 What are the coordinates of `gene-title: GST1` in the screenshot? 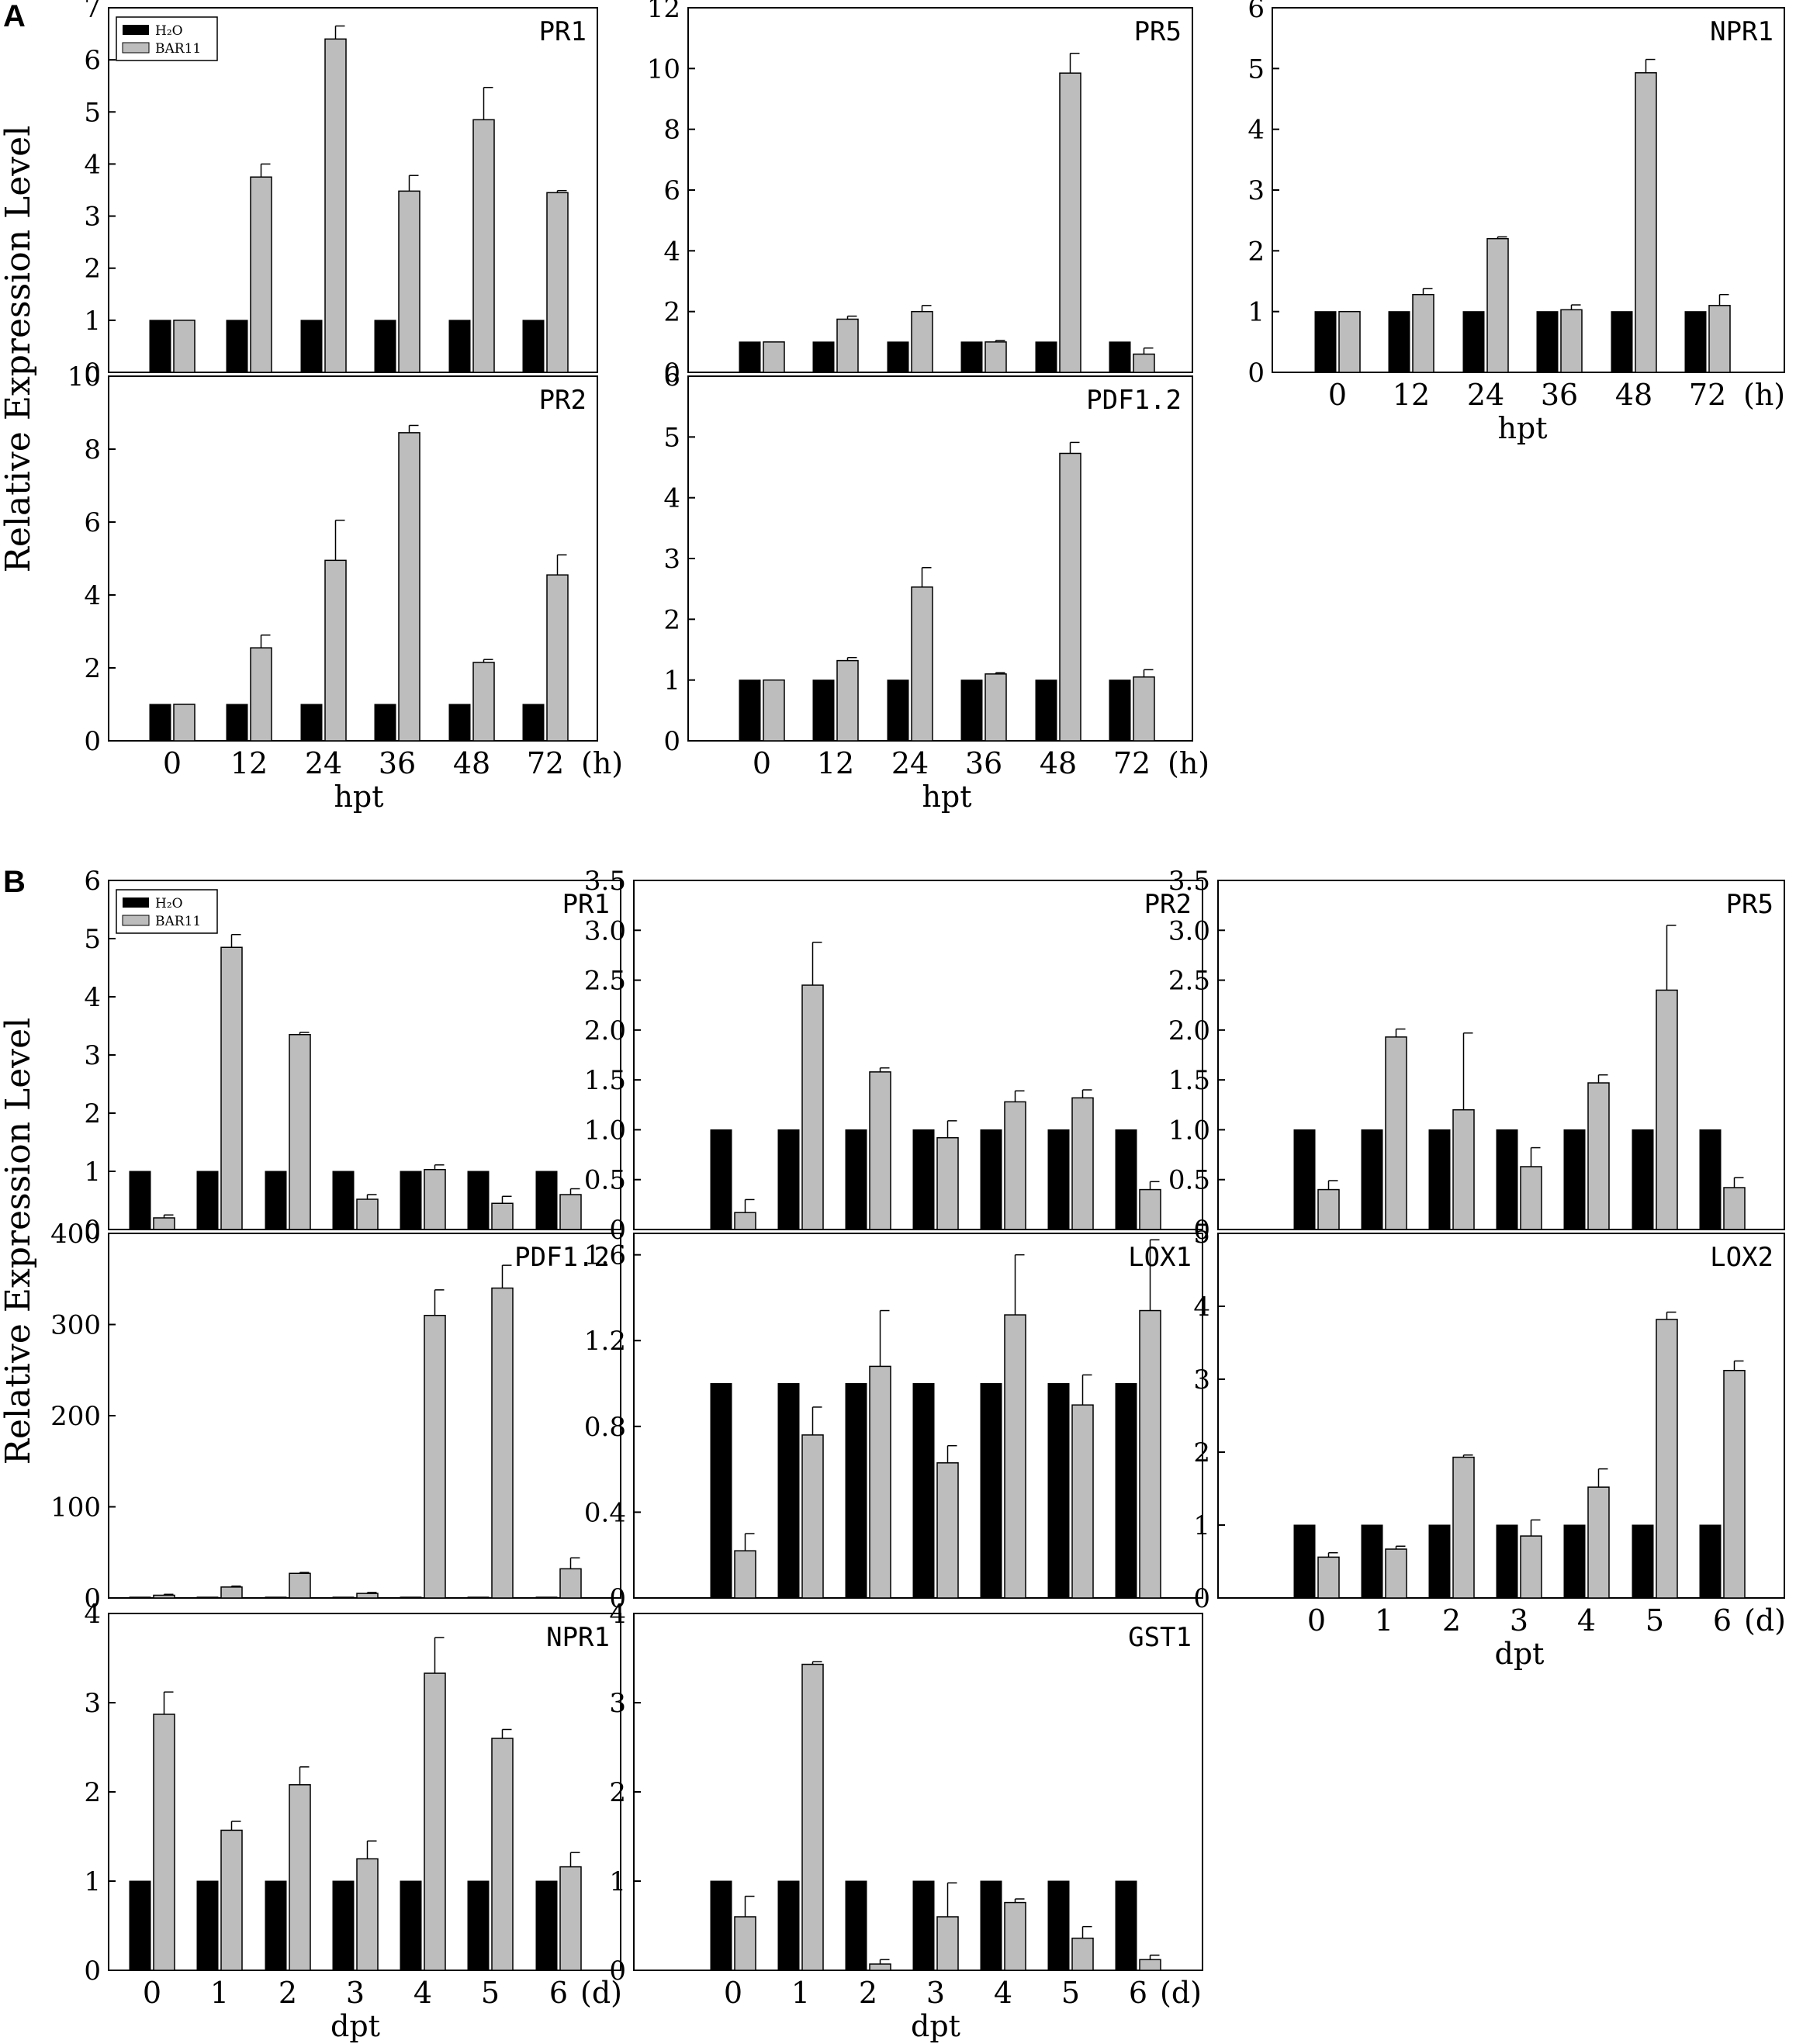 It's located at (1160, 1638).